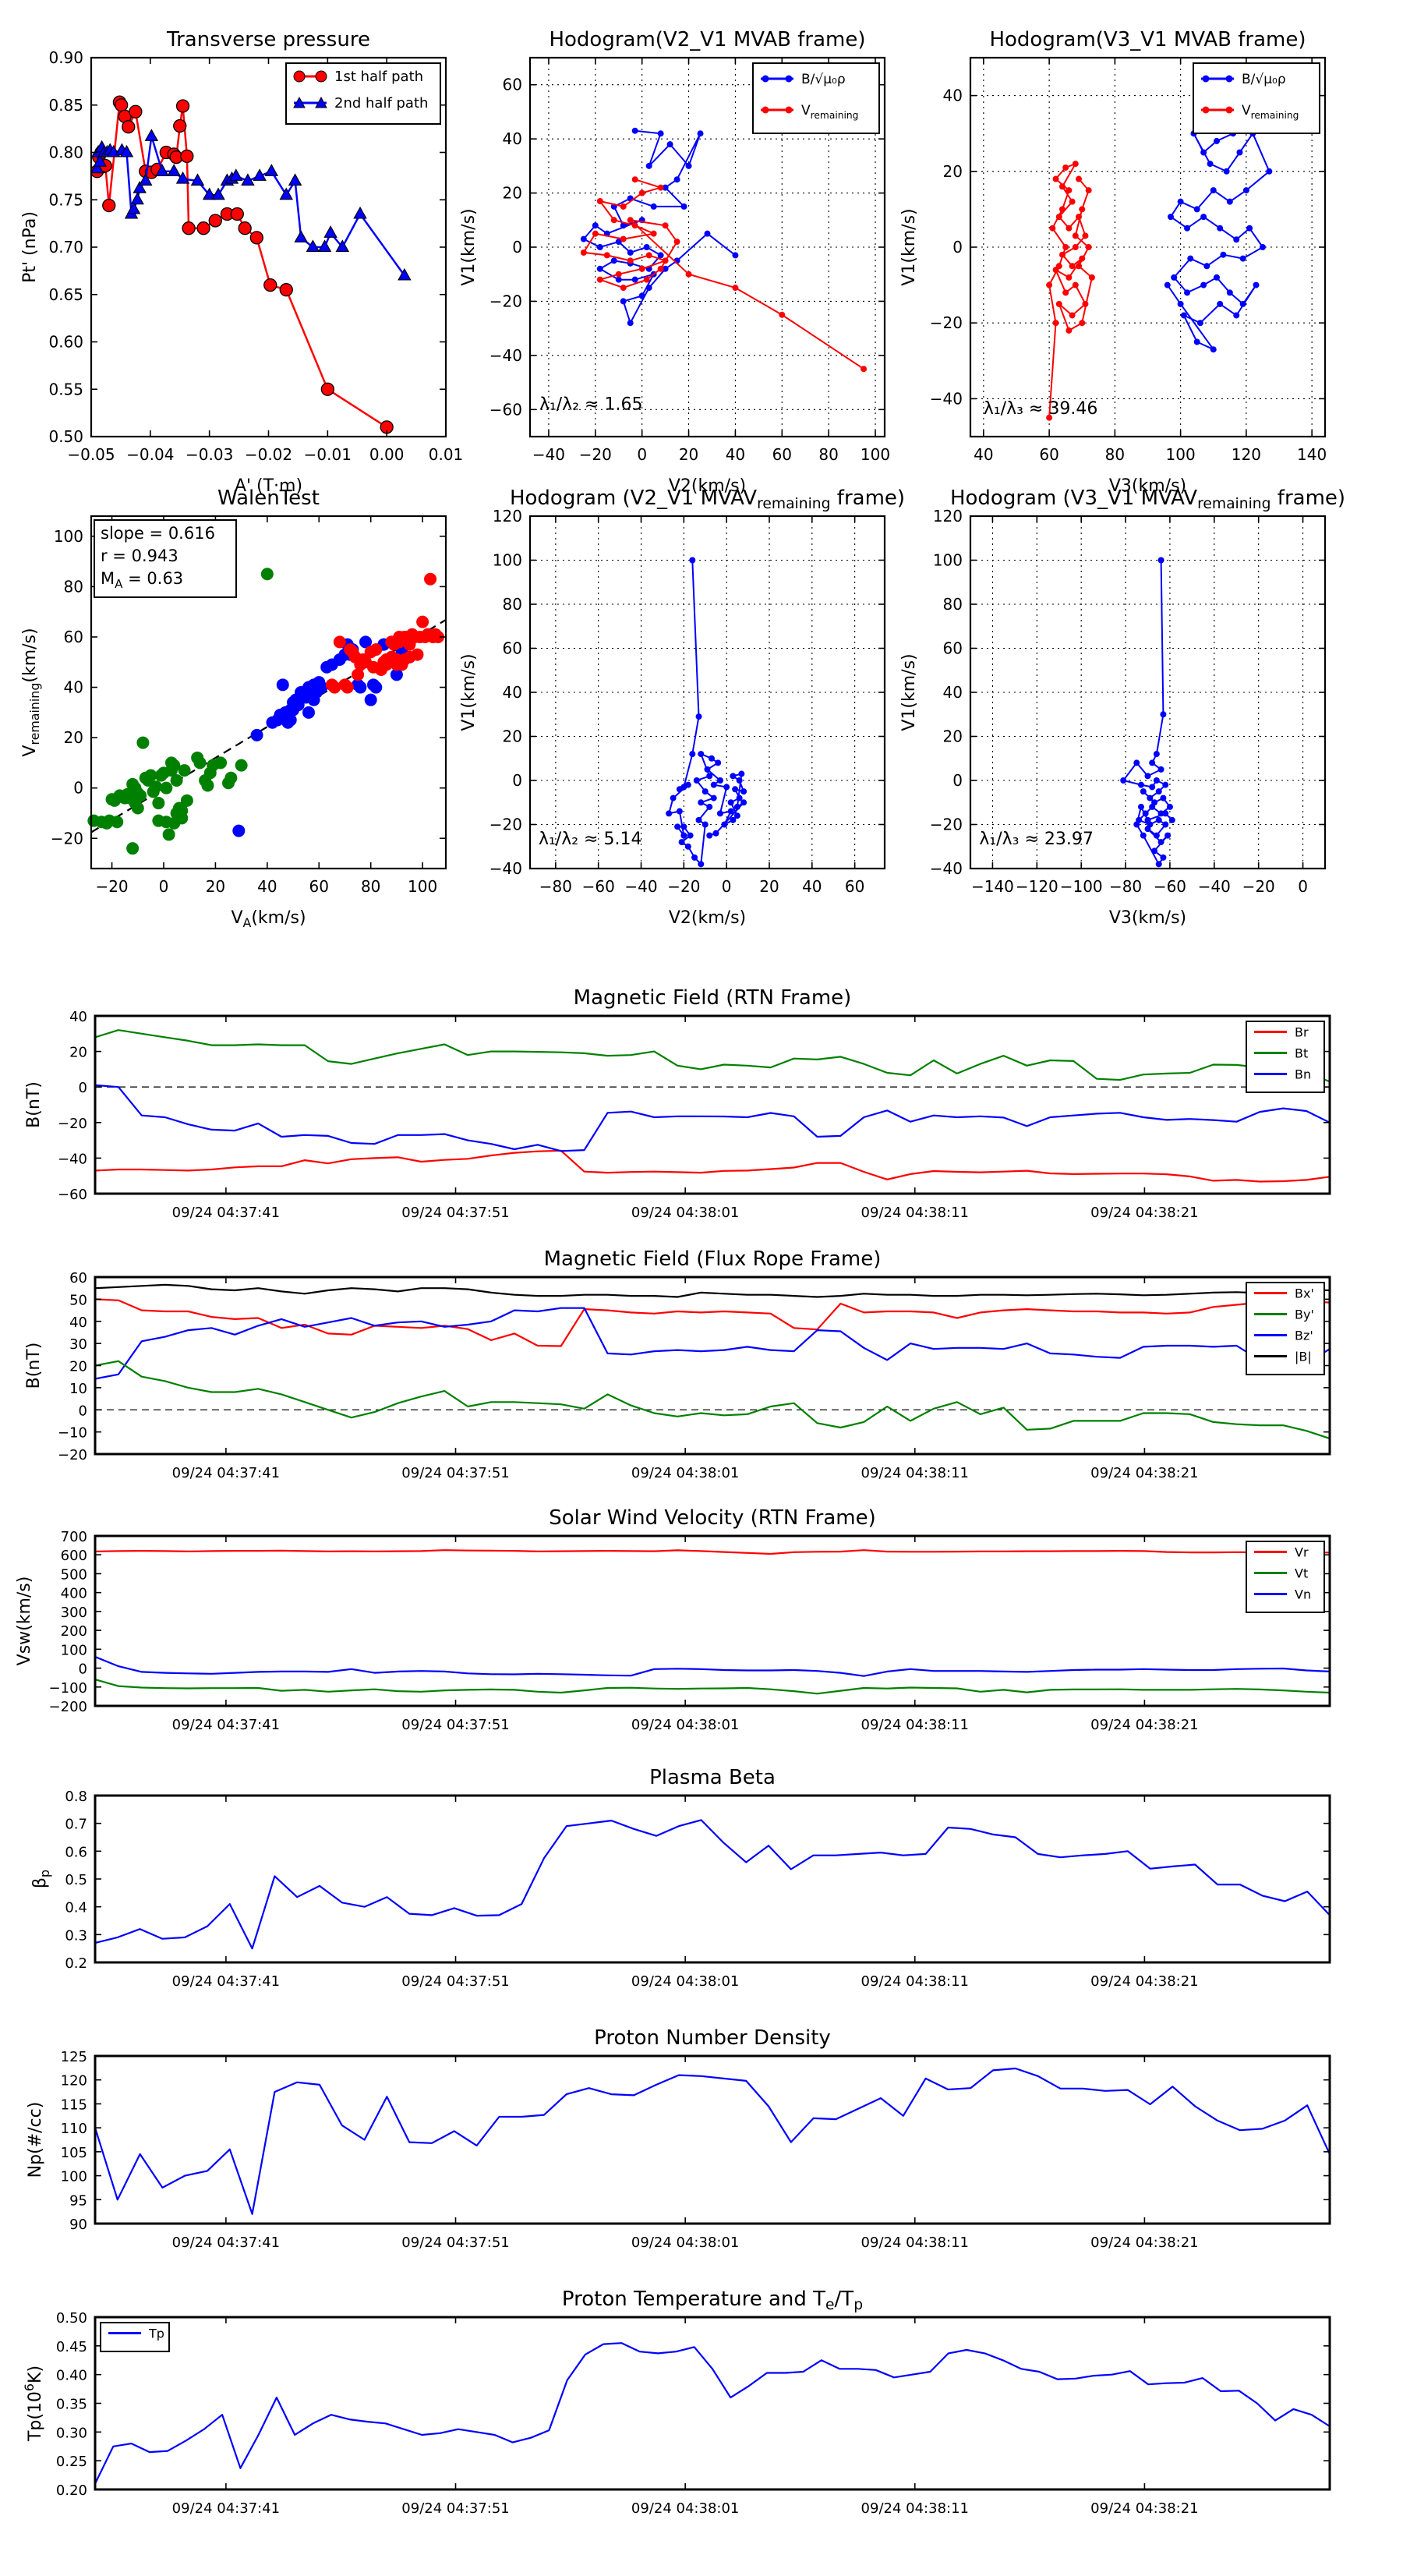 The height and width of the screenshot is (2576, 1403). I want to click on svg-text: 0.75, so click(65, 199).